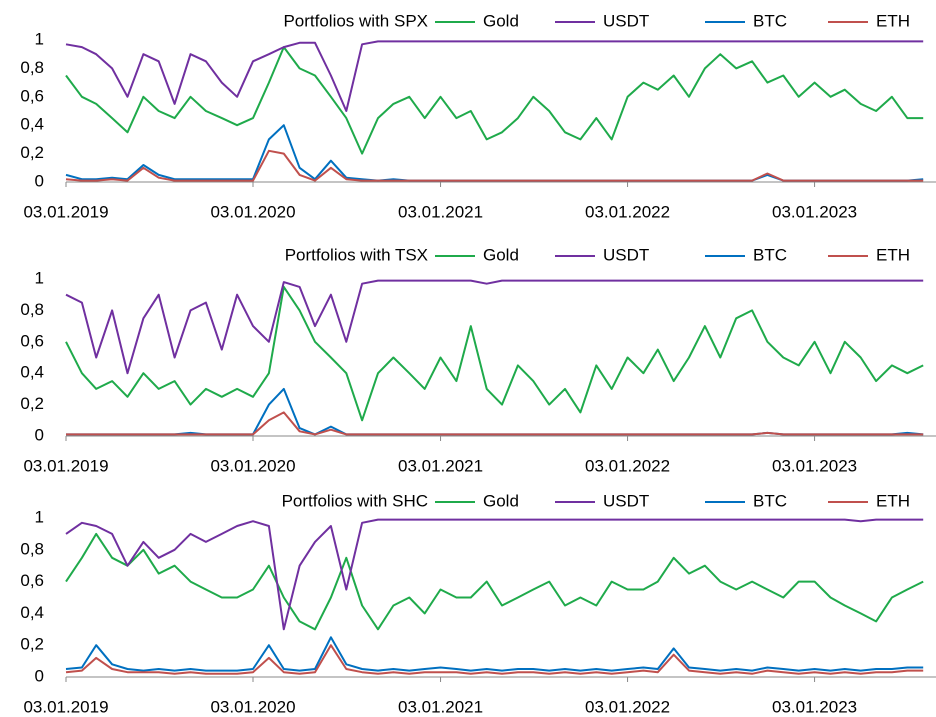 This screenshot has width=936, height=717. I want to click on chart-title: Portfolios with SHC, so click(355, 500).